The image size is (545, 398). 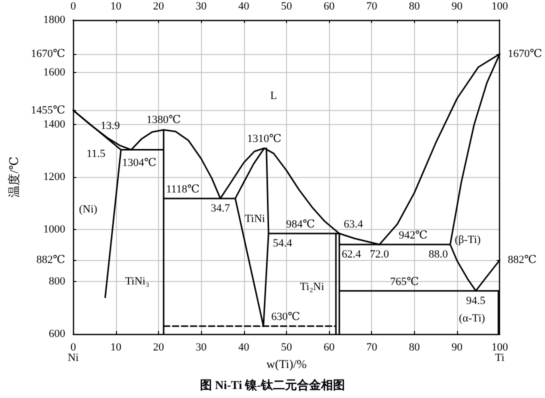 I want to click on annotation: Ti₂Ni, so click(x=312, y=286).